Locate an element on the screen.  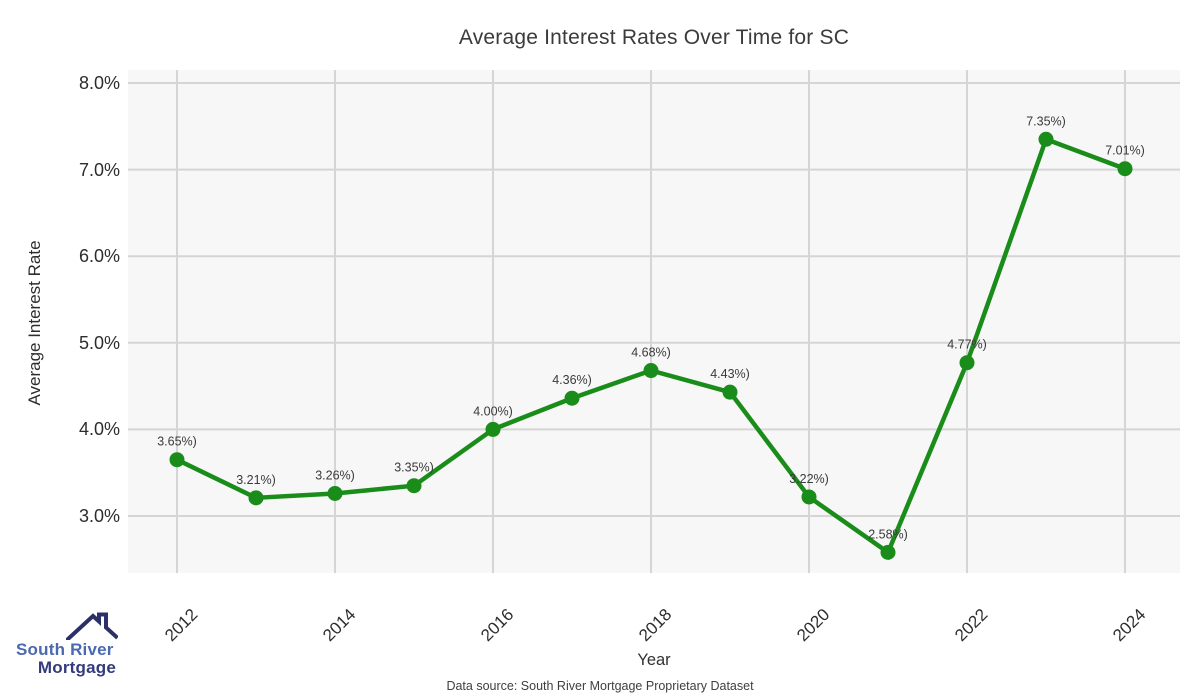
x-tick-label: 2024 is located at coordinates (1129, 625).